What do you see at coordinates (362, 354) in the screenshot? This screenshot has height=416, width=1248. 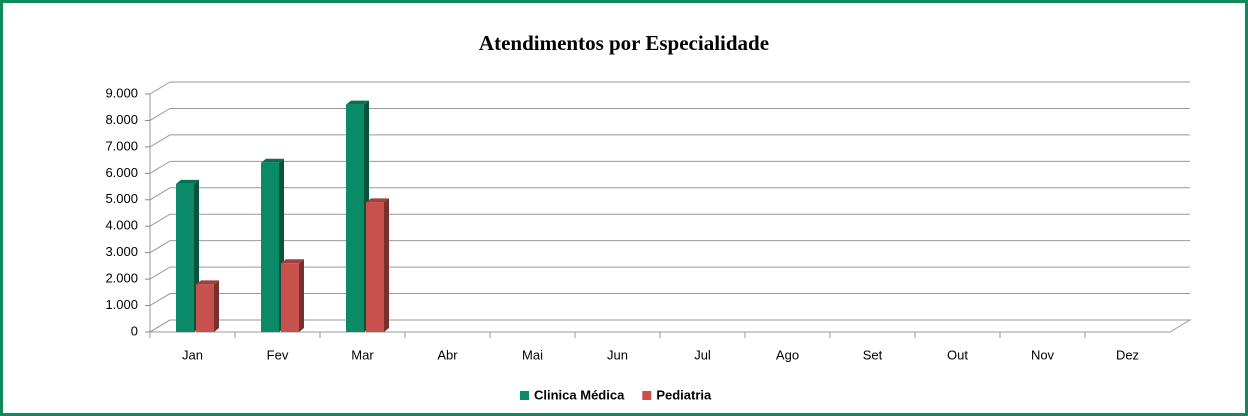 I see `x-tick-label: Mar` at bounding box center [362, 354].